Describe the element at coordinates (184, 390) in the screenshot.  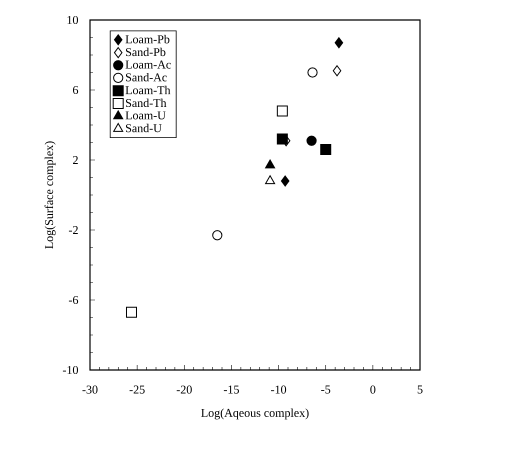
I see `x-tick-label: -20` at that location.